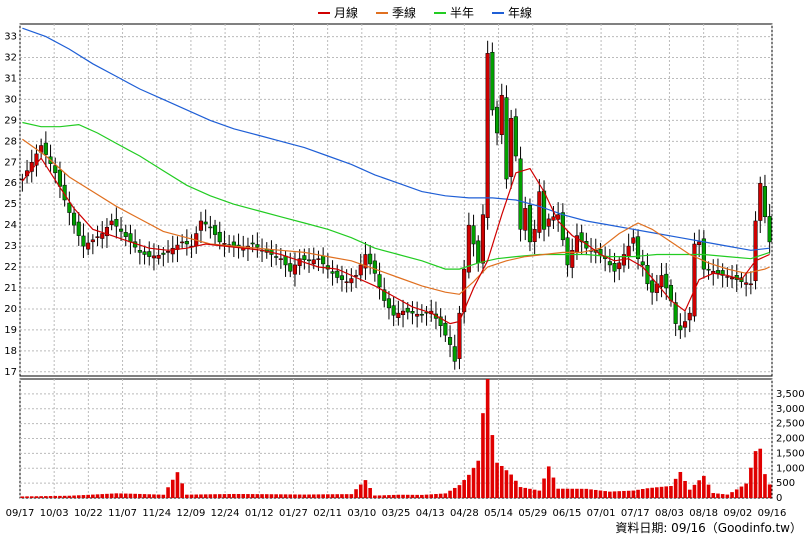 This screenshot has height=540, width=808. I want to click on x-tick-label: 11/24, so click(156, 513).